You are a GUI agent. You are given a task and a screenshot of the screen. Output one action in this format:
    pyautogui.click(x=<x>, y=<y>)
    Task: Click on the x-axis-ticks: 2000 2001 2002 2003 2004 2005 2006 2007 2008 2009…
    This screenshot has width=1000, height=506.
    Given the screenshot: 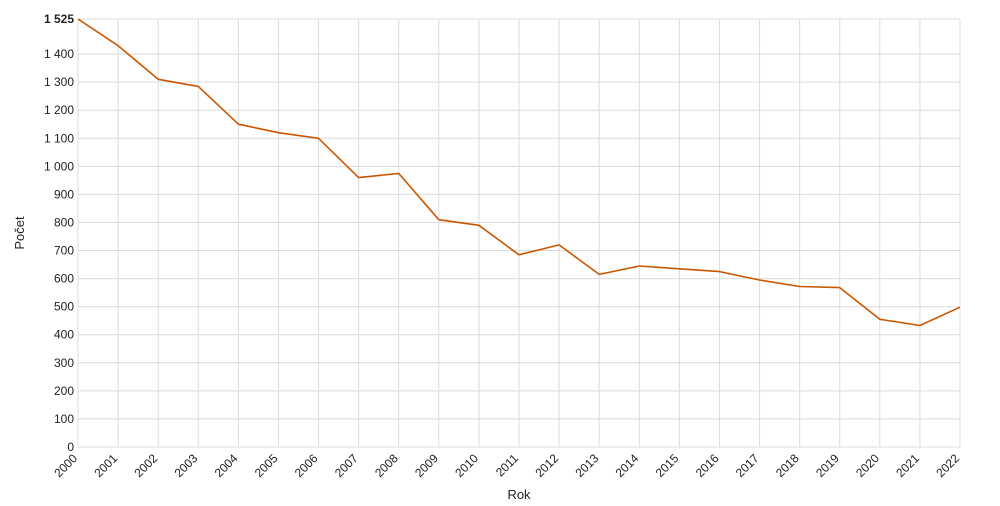 What is the action you would take?
    pyautogui.click(x=506, y=465)
    